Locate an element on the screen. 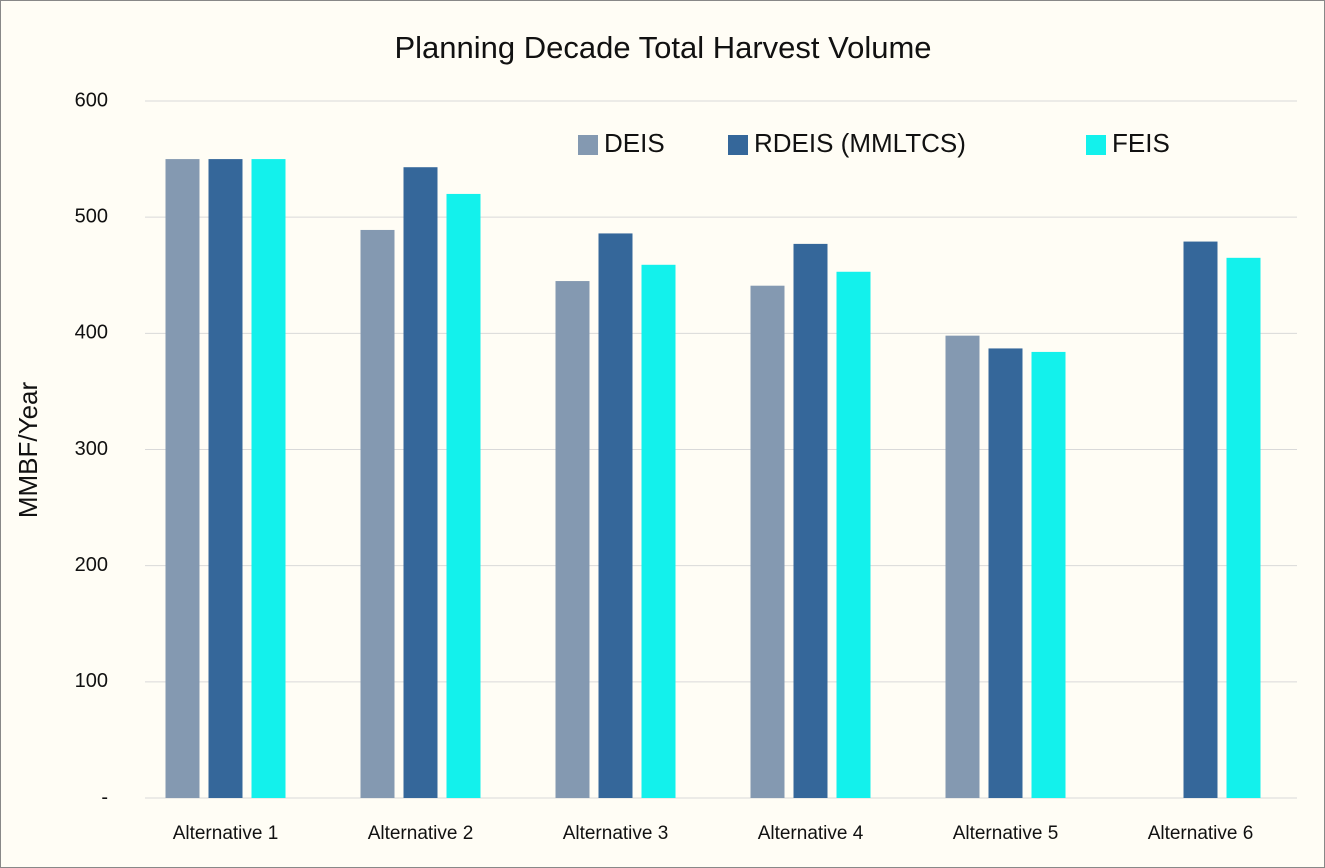 The image size is (1325, 868). x-tick-label: Alternative 3 is located at coordinates (616, 833).